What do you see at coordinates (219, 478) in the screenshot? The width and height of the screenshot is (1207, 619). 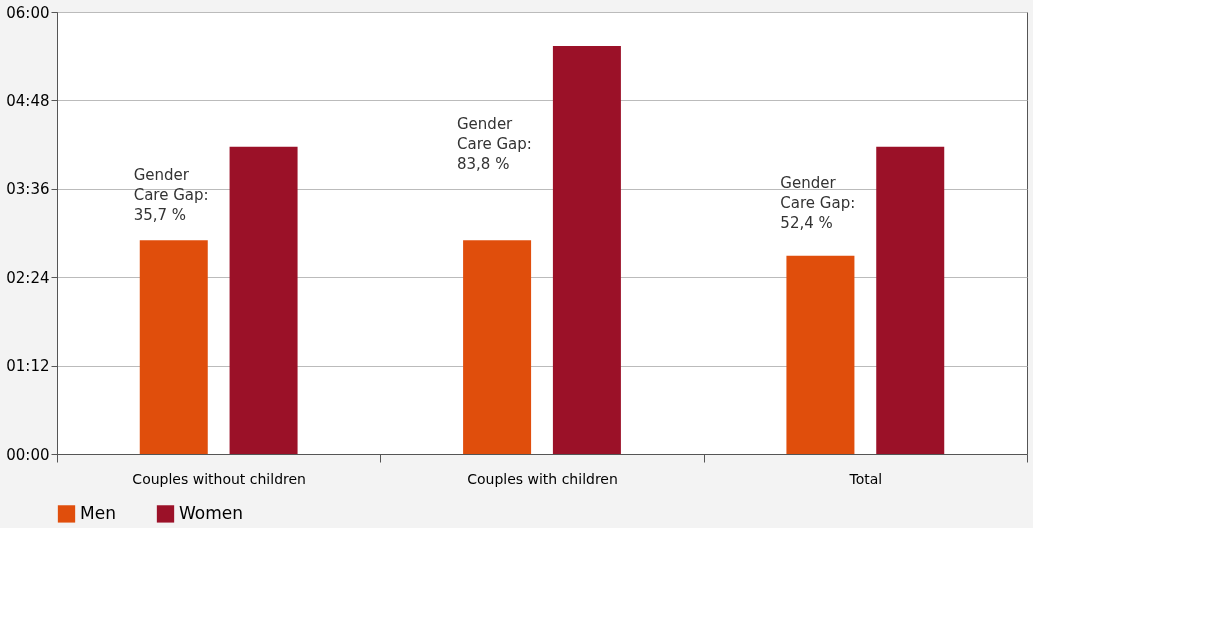 I see `x-tick-label: Couples without children` at bounding box center [219, 478].